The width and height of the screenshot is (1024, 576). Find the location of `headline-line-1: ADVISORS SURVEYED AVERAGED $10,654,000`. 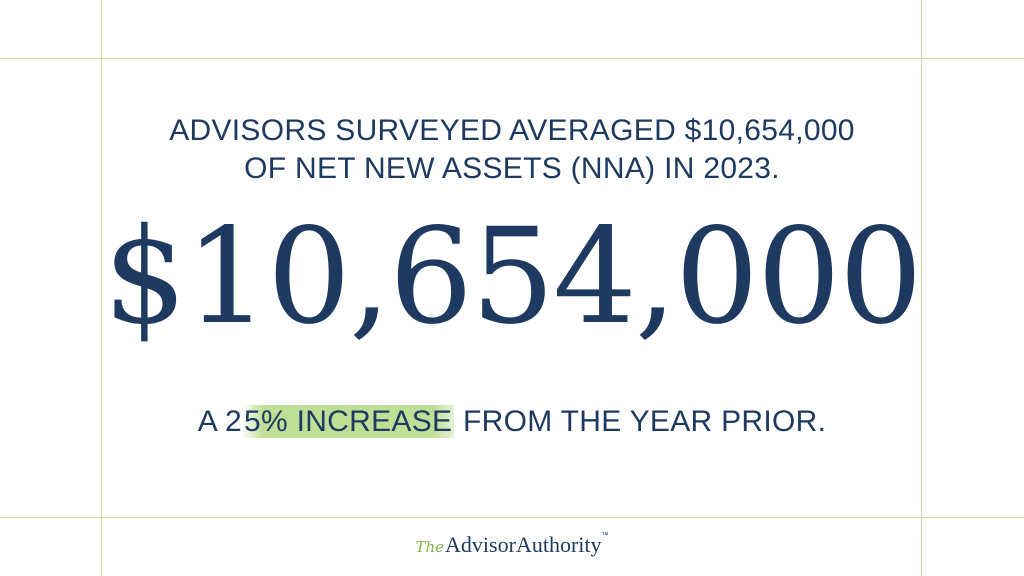

headline-line-1: ADVISORS SURVEYED AVERAGED $10,654,000 is located at coordinates (512, 130).